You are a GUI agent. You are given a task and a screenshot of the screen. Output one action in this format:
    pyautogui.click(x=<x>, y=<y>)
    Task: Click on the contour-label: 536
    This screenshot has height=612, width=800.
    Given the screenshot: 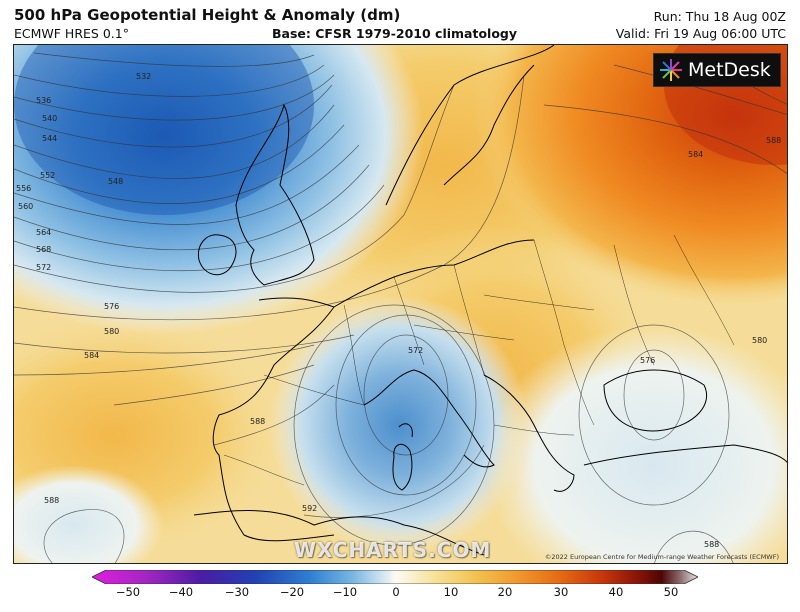 What is the action you would take?
    pyautogui.click(x=43, y=100)
    